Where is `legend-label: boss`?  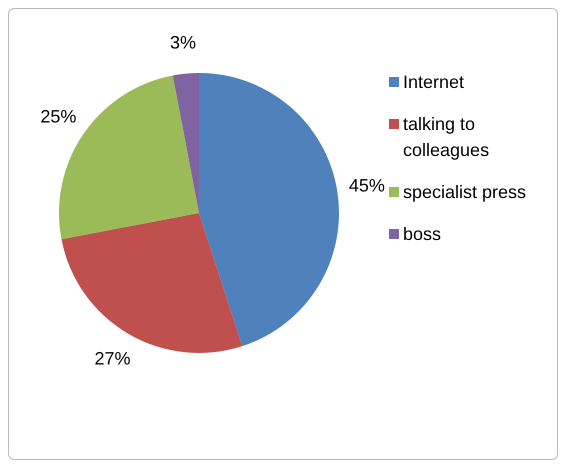
legend-label: boss is located at coordinates (422, 234).